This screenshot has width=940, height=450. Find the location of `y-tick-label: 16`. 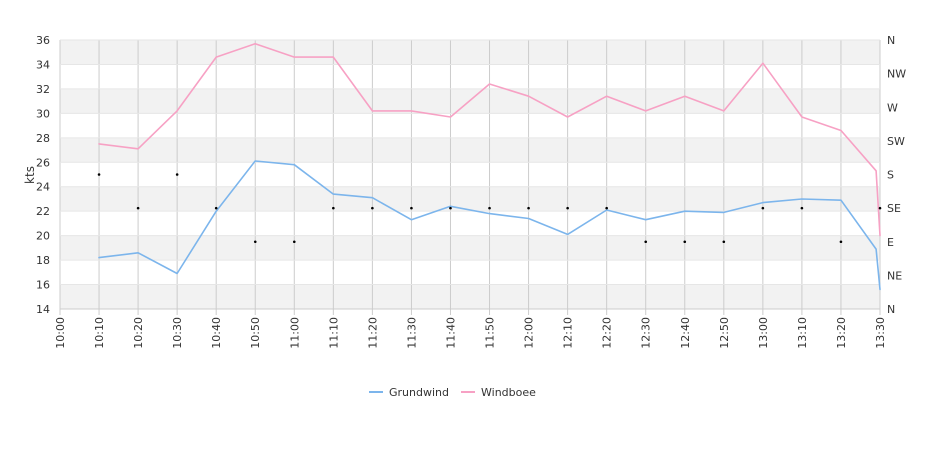

y-tick-label: 16 is located at coordinates (43, 285).